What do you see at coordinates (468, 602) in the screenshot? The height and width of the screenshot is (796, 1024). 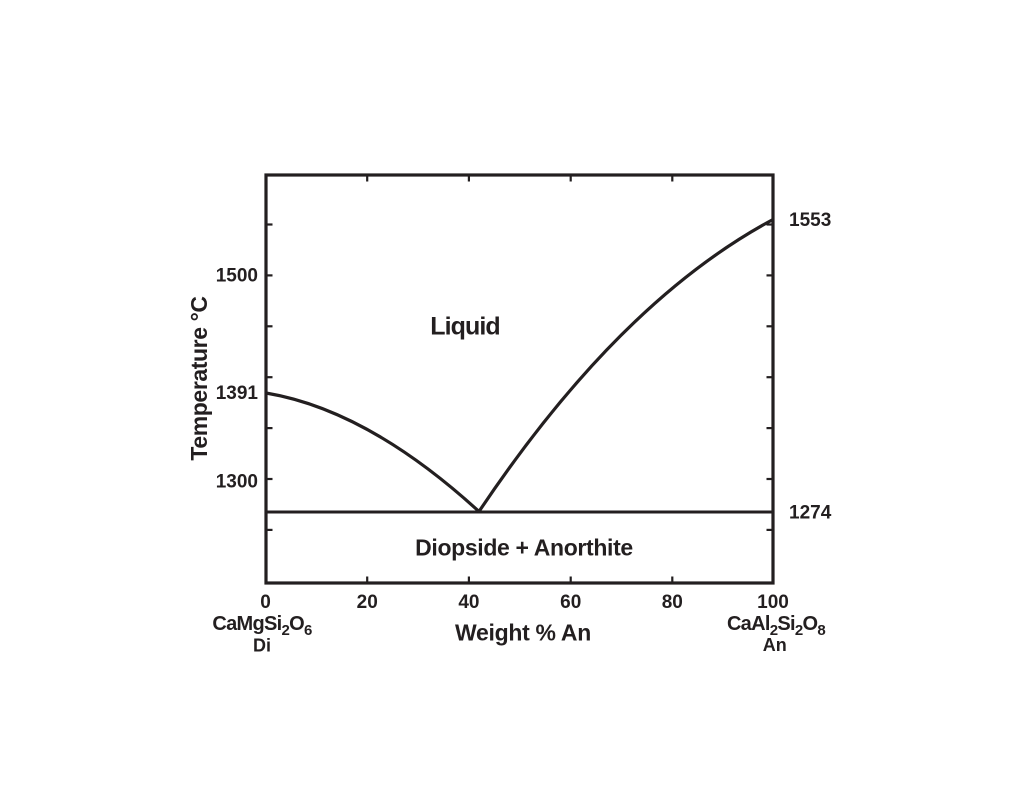 I see `svg-text: 40` at bounding box center [468, 602].